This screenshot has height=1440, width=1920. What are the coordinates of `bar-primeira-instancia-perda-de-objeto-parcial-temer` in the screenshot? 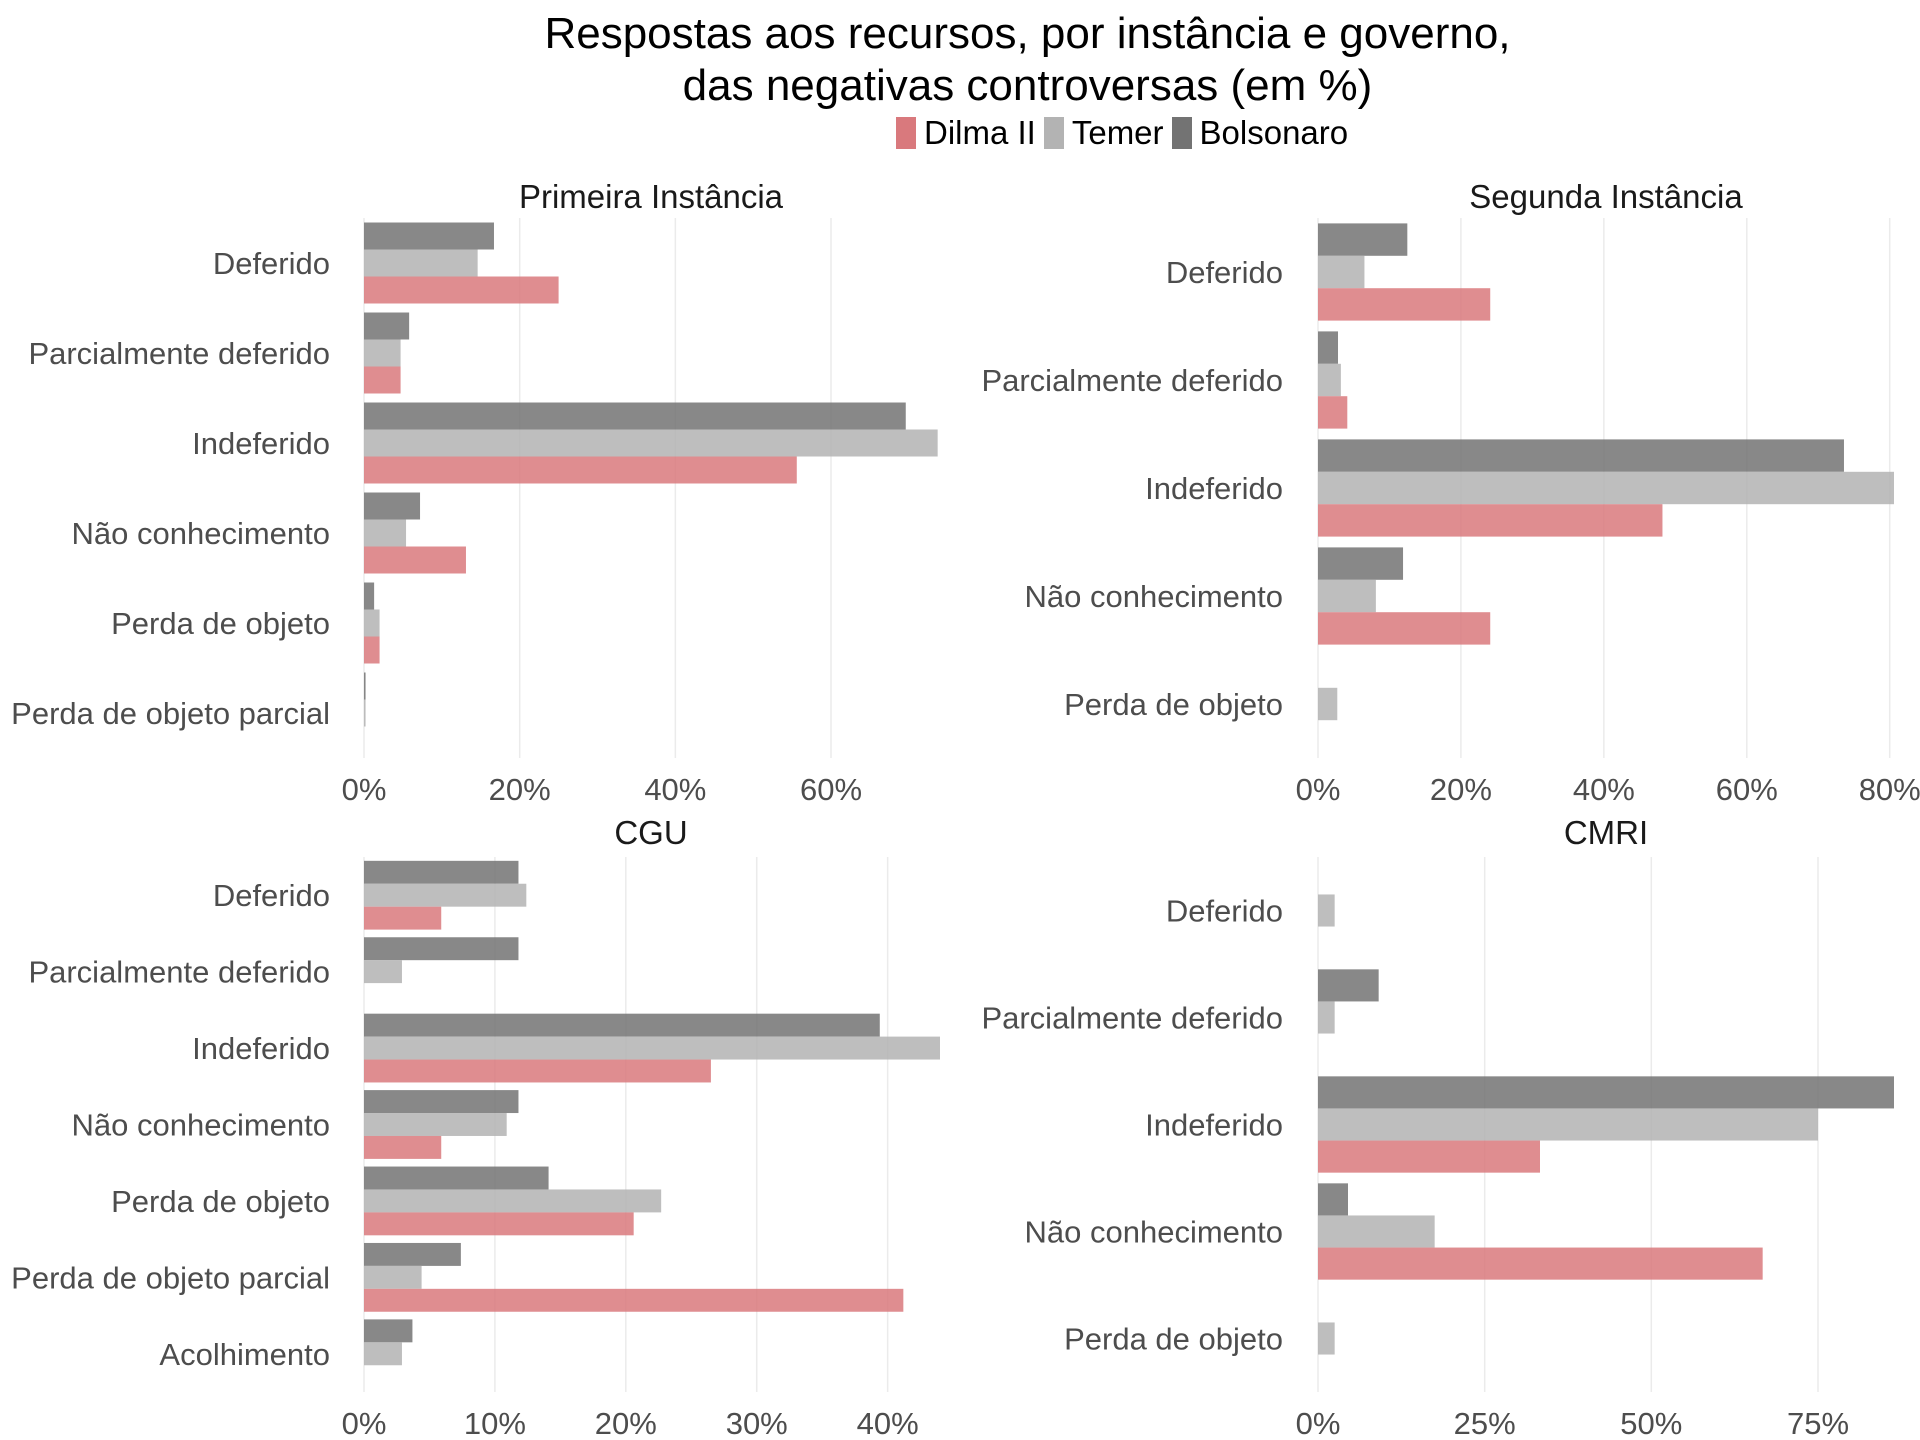 It's located at (365, 713).